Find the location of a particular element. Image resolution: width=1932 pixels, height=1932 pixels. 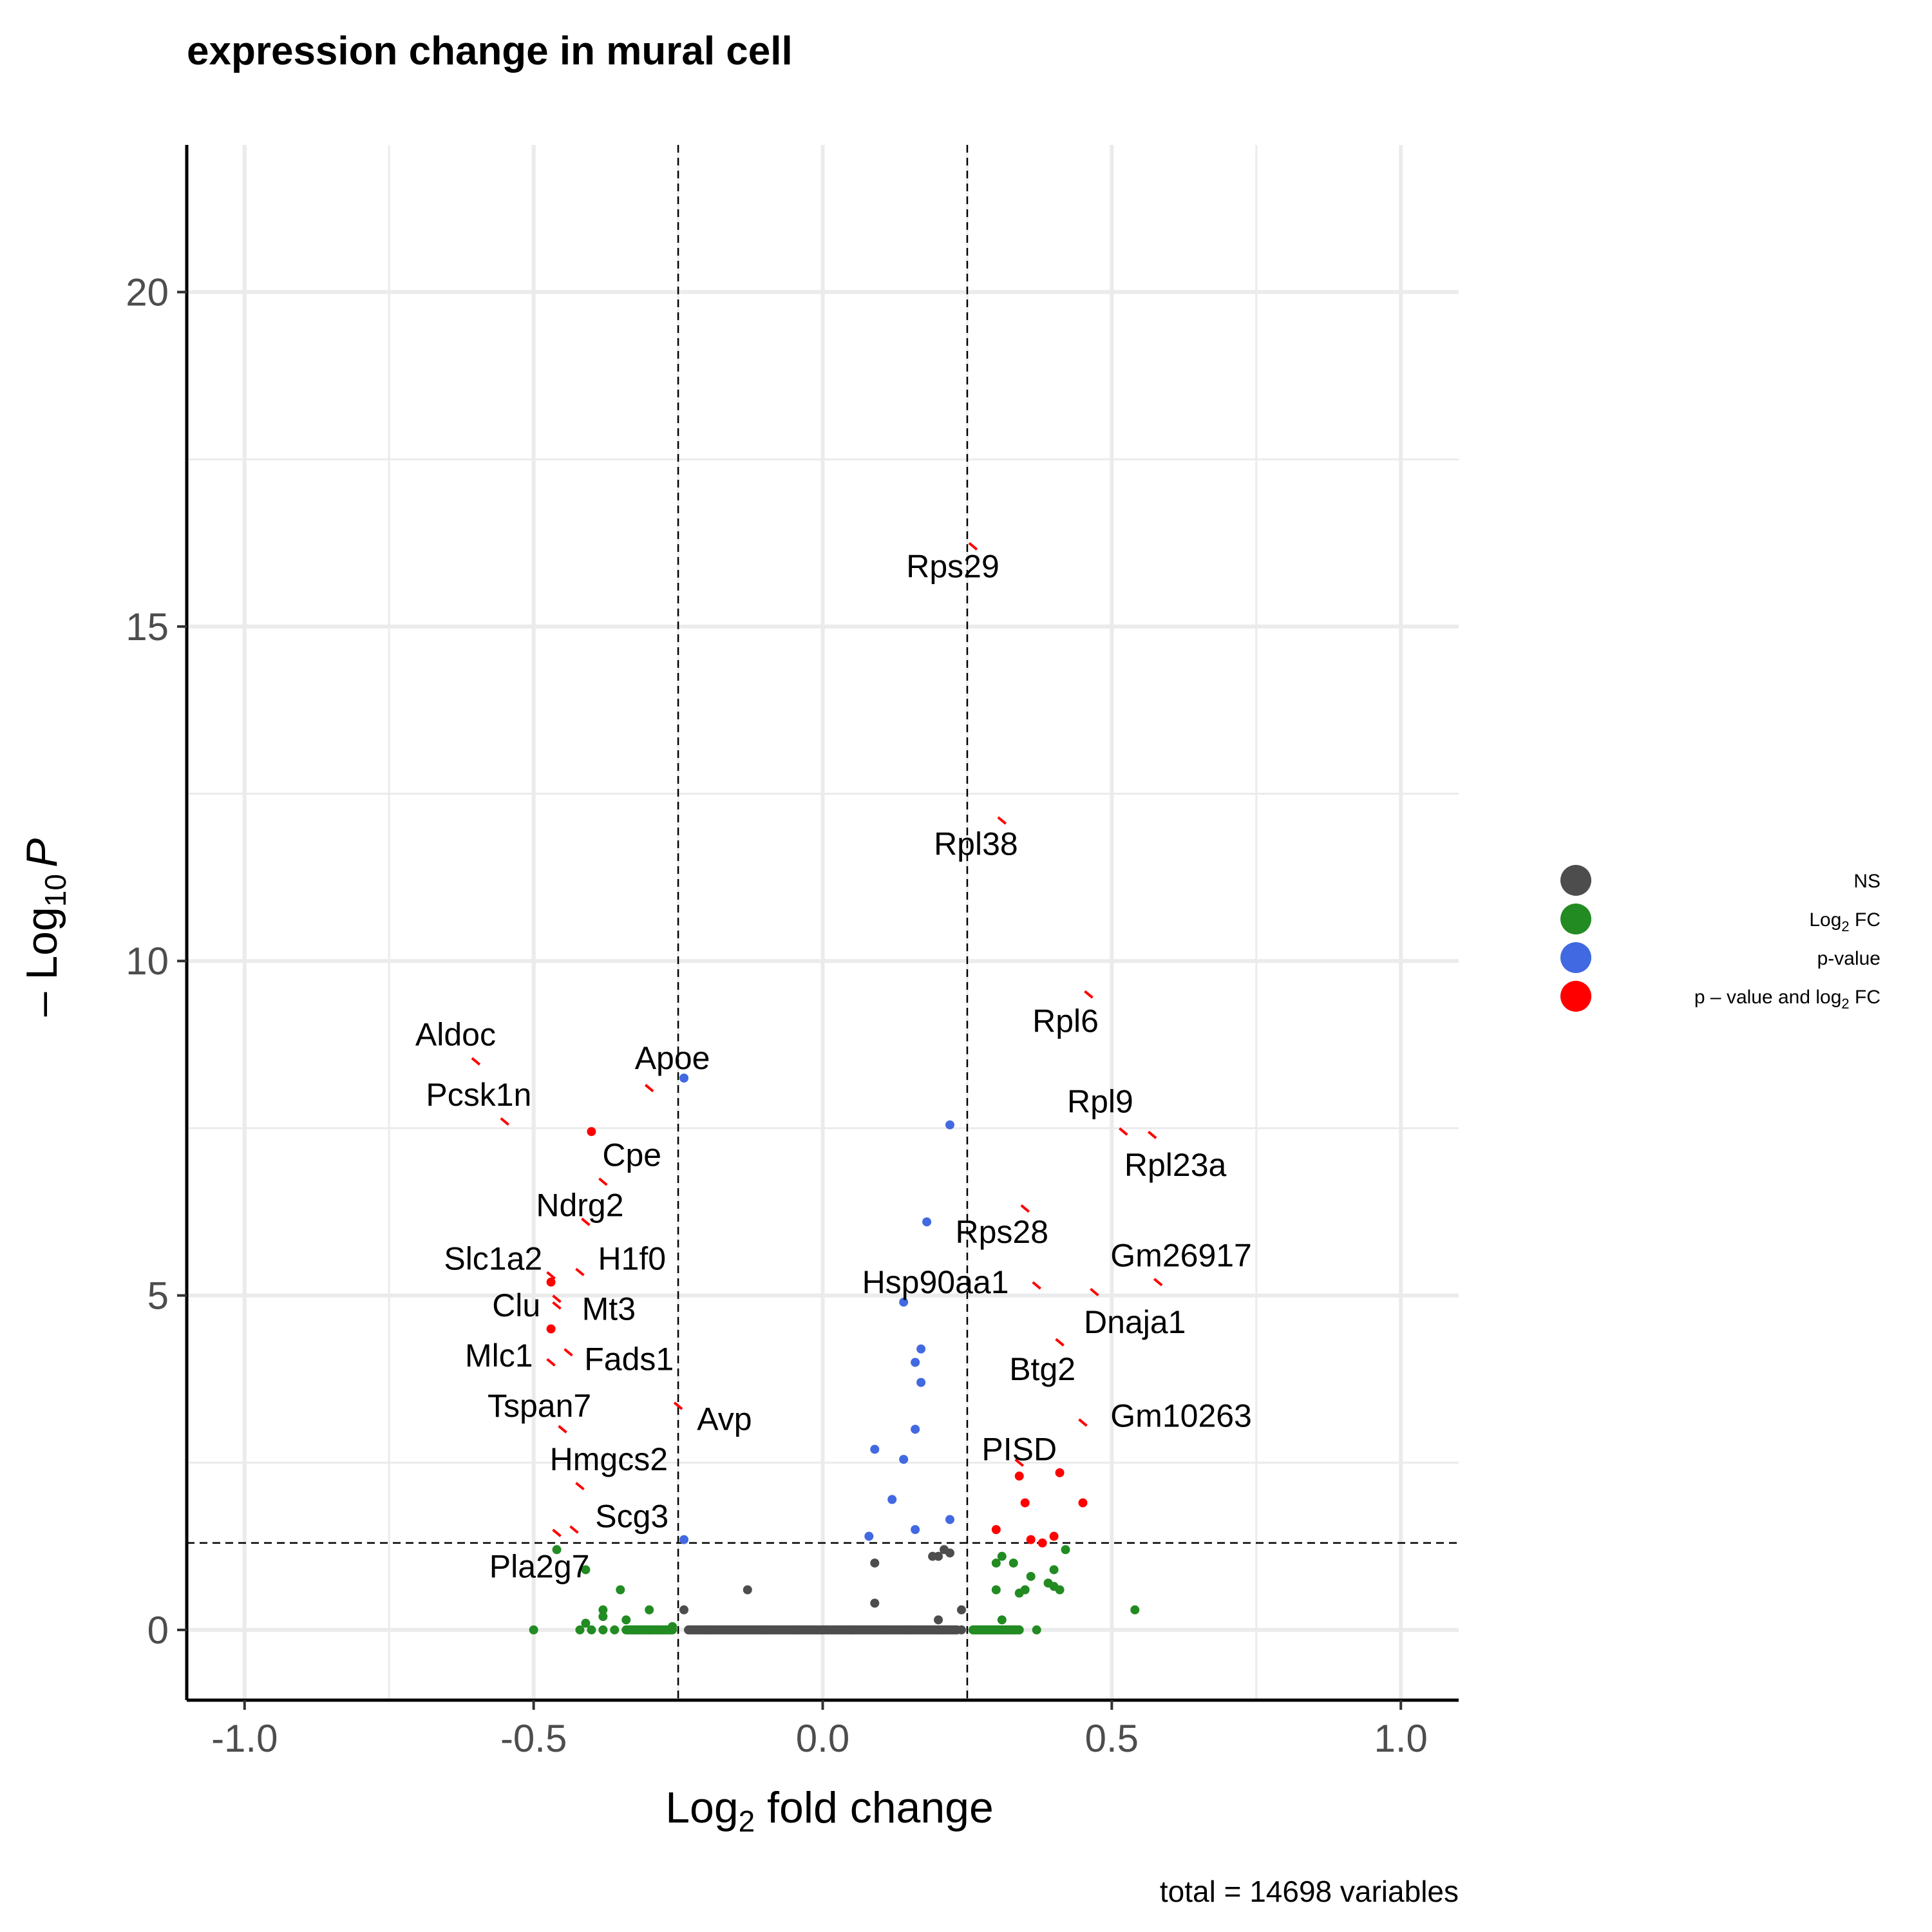

gene-label-text: Gm26917 is located at coordinates (1181, 1255).